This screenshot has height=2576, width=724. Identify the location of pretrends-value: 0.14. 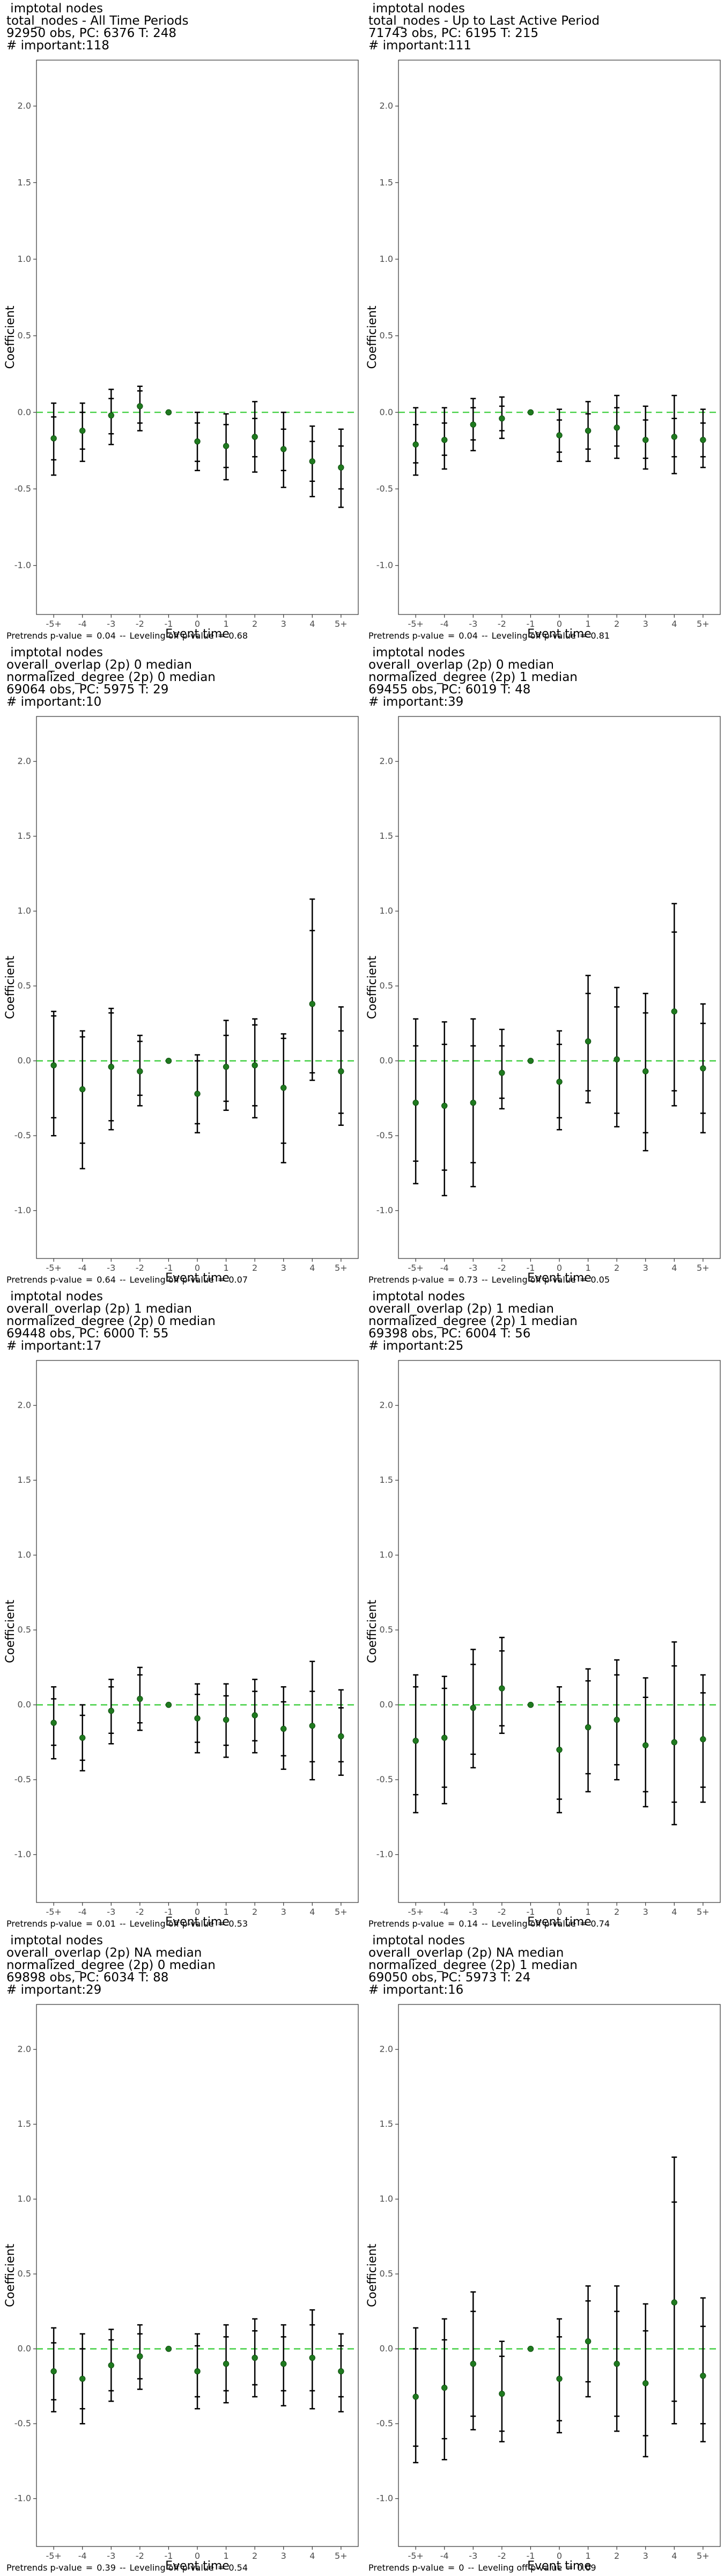
(468, 1924).